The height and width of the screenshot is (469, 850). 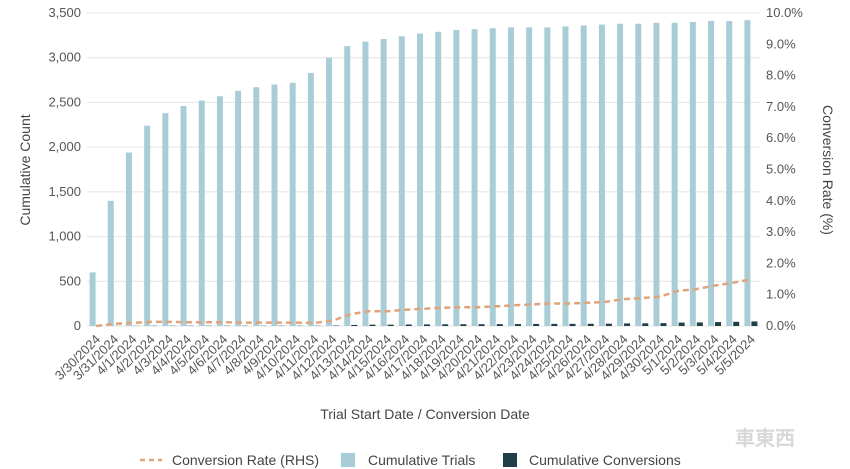 I want to click on conversion-rate-polyline, so click(x=423, y=303).